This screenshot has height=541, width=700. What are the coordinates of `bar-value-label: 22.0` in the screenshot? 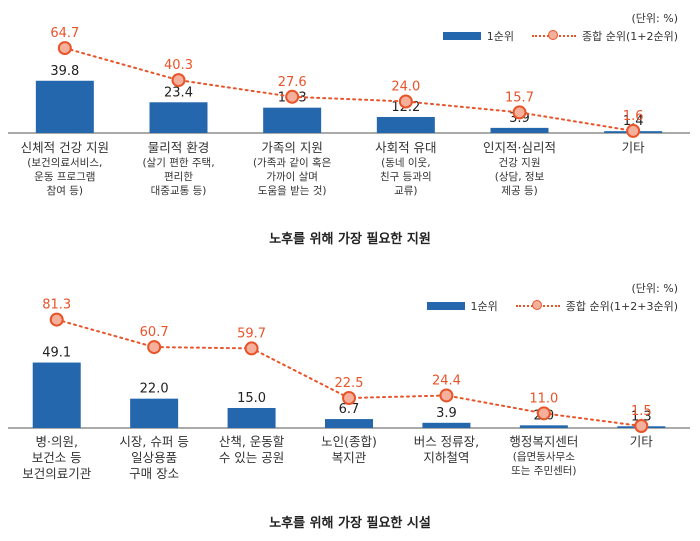 It's located at (154, 389).